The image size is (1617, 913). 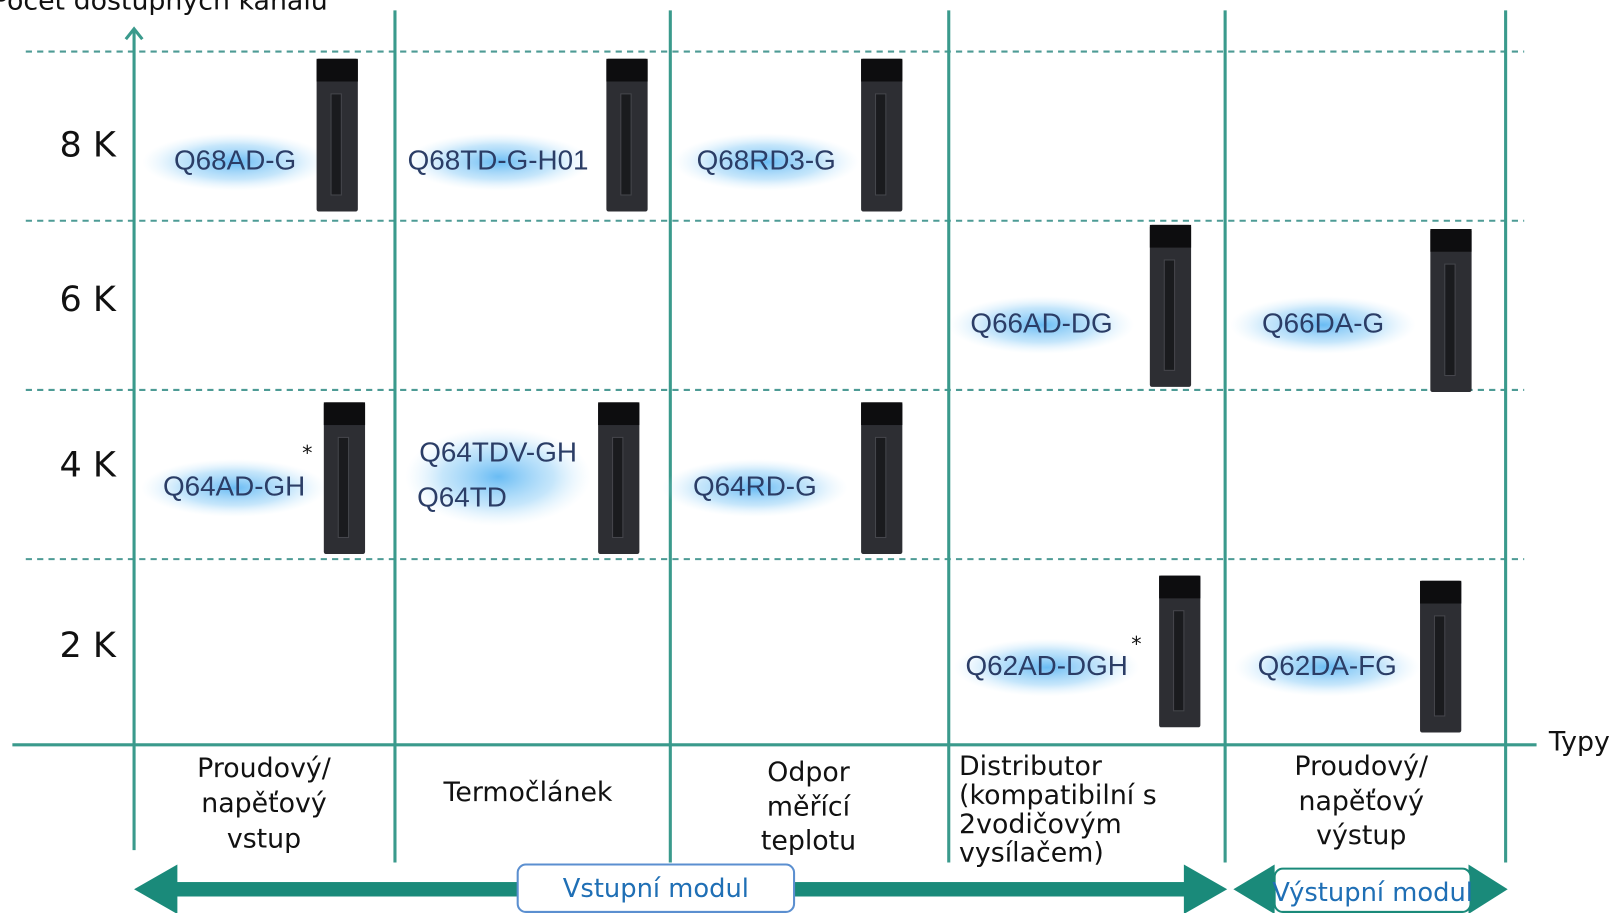 I want to click on module-label: Q66DA-G, so click(x=1323, y=322).